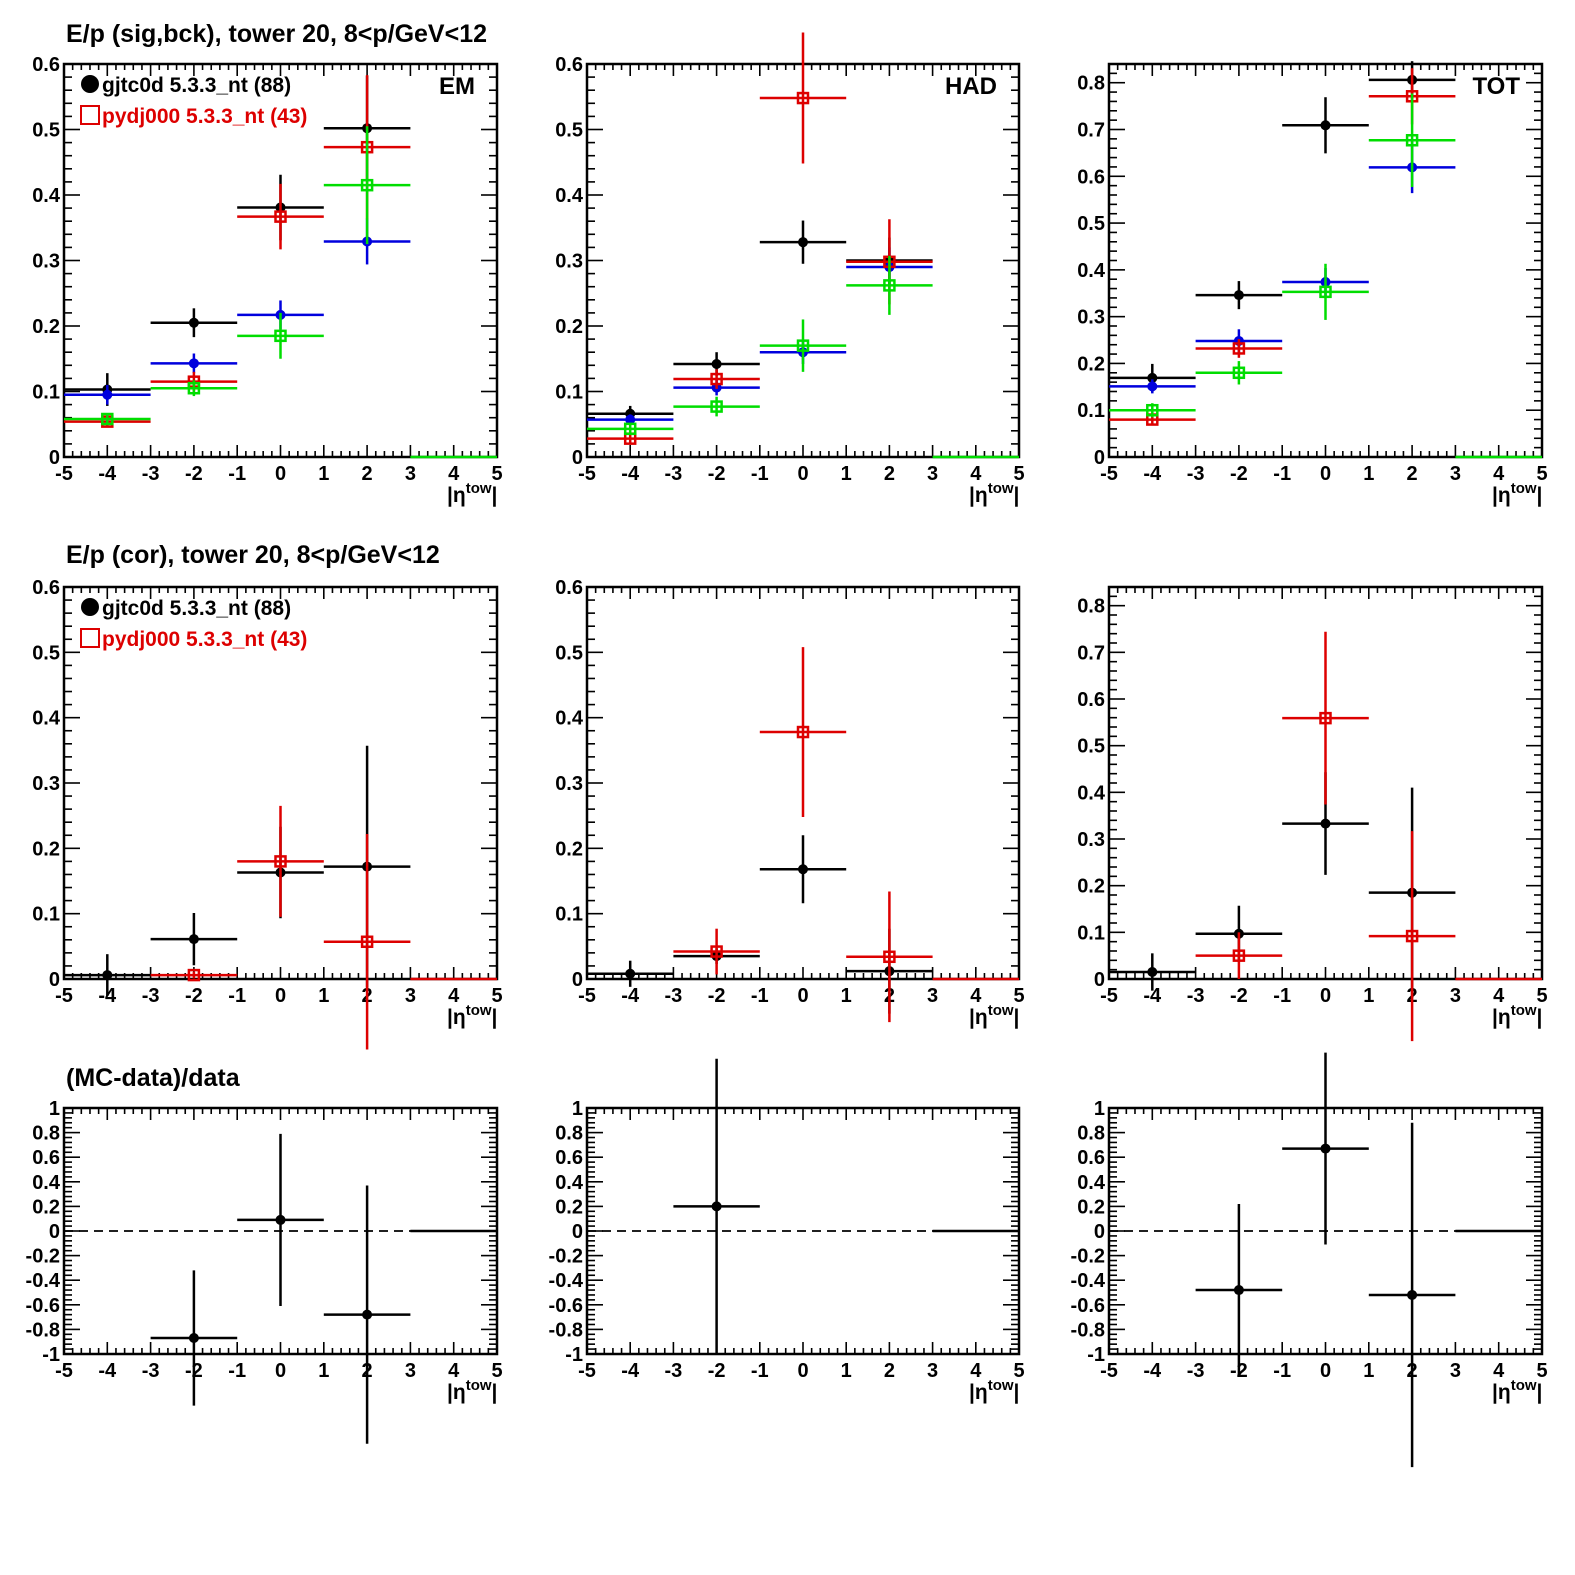 Image resolution: width=1575 pixels, height=1575 pixels. I want to click on panel-label-had: HAD, so click(971, 86).